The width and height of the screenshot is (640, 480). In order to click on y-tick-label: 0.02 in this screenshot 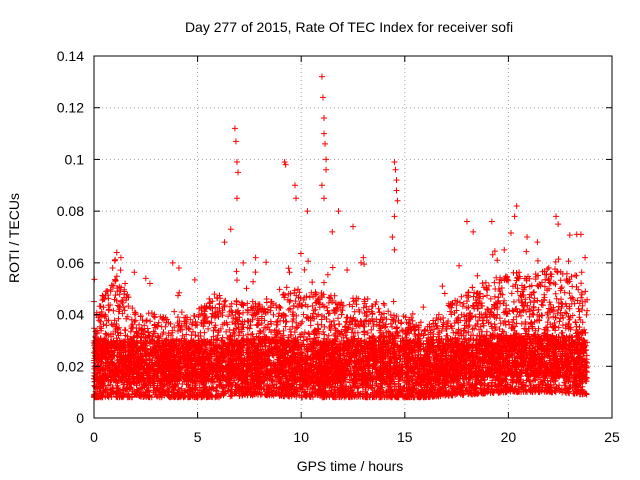, I will do `click(70, 366)`.